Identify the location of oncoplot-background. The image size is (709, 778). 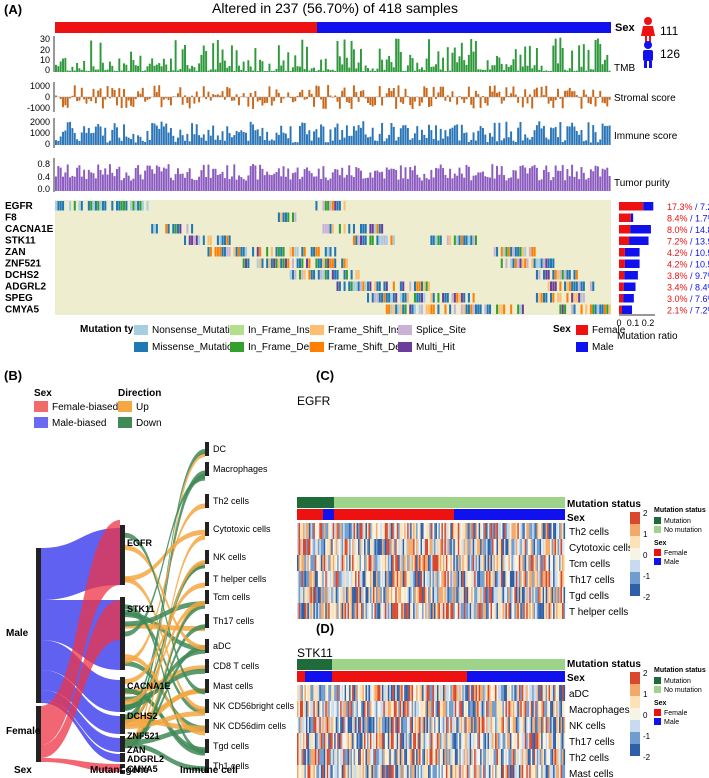
(333, 257).